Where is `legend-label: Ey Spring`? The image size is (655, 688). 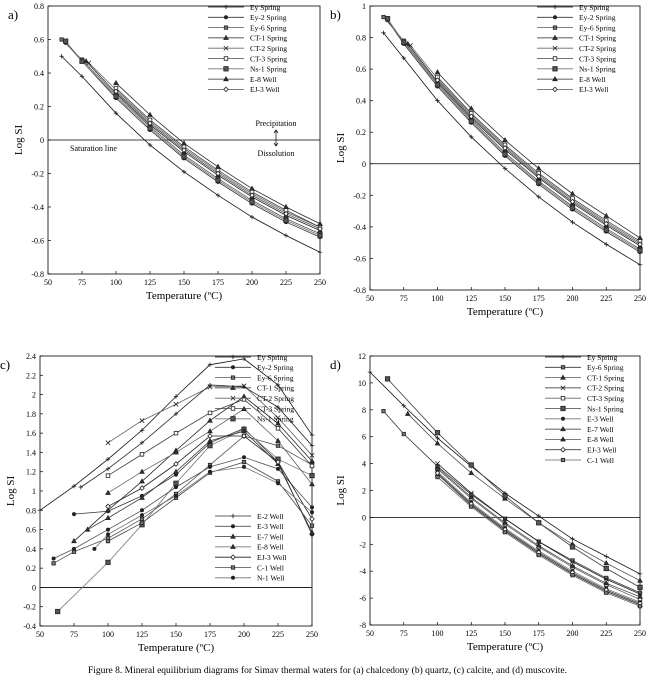 legend-label: Ey Spring is located at coordinates (272, 357).